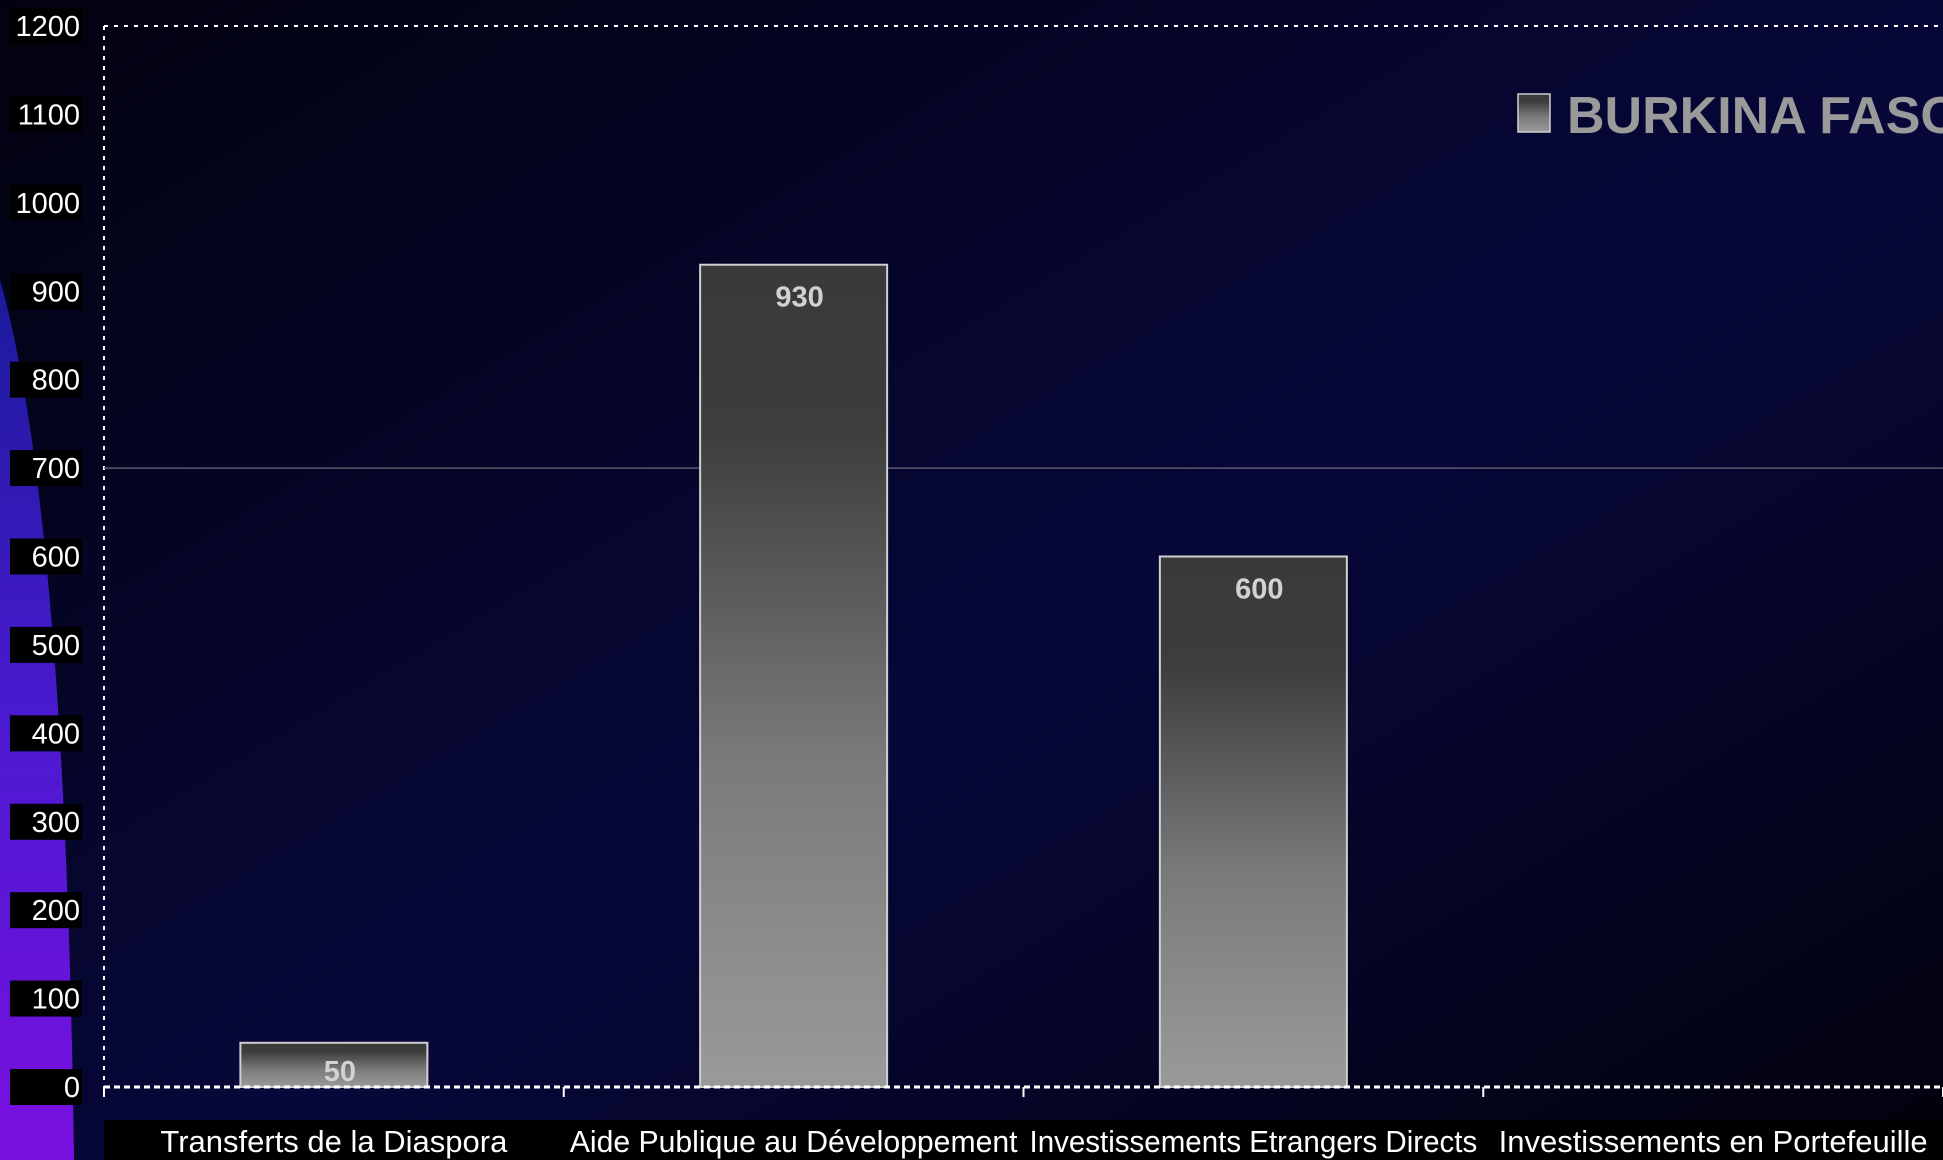  What do you see at coordinates (1755, 116) in the screenshot?
I see `legend-label: BURKINA FASO` at bounding box center [1755, 116].